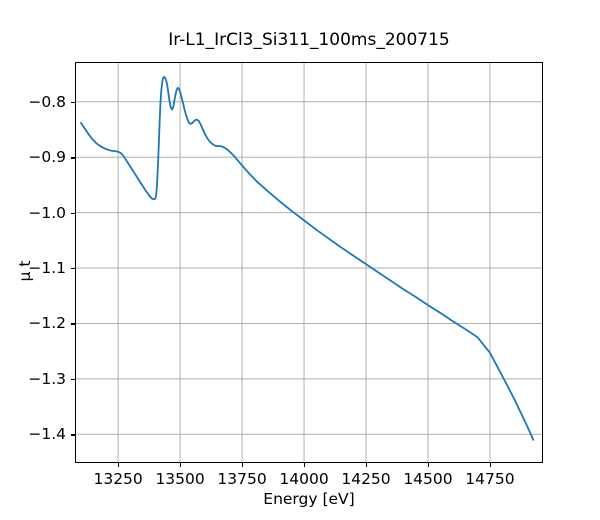 This screenshot has height=520, width=600. What do you see at coordinates (47, 434) in the screenshot?
I see `y-tick-label: −1.4` at bounding box center [47, 434].